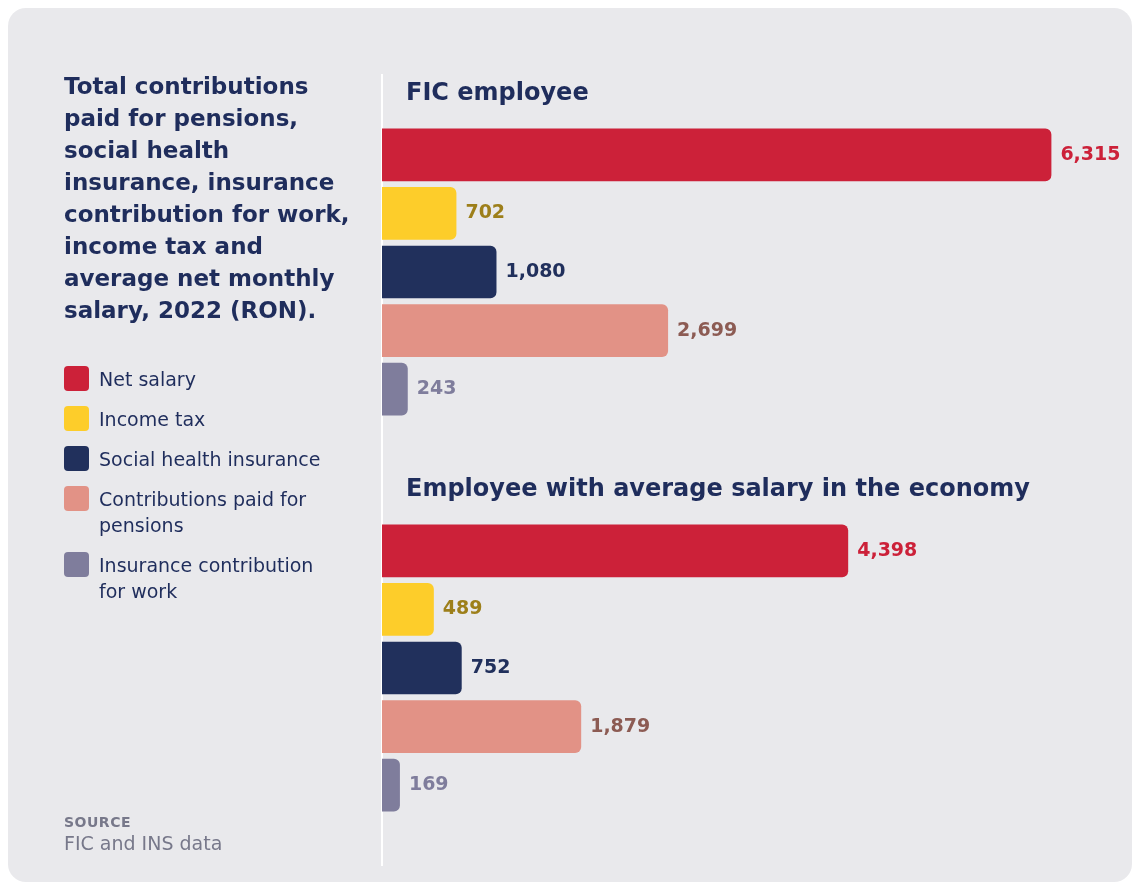 The image size is (1132, 890). What do you see at coordinates (148, 379) in the screenshot?
I see `legend-label: Net salary` at bounding box center [148, 379].